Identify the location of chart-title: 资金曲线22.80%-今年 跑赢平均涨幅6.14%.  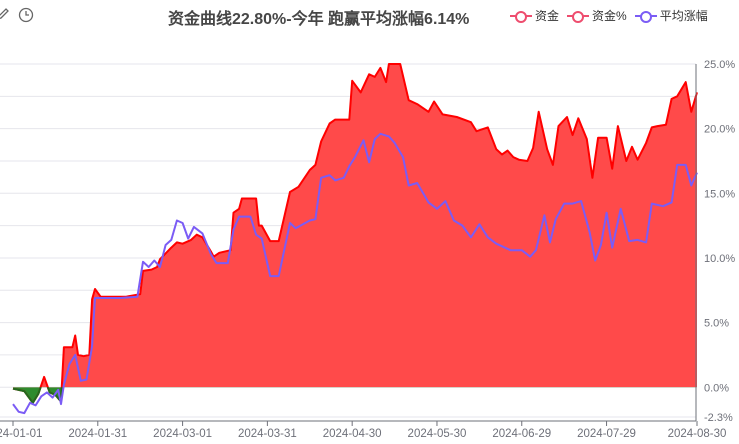
(319, 19).